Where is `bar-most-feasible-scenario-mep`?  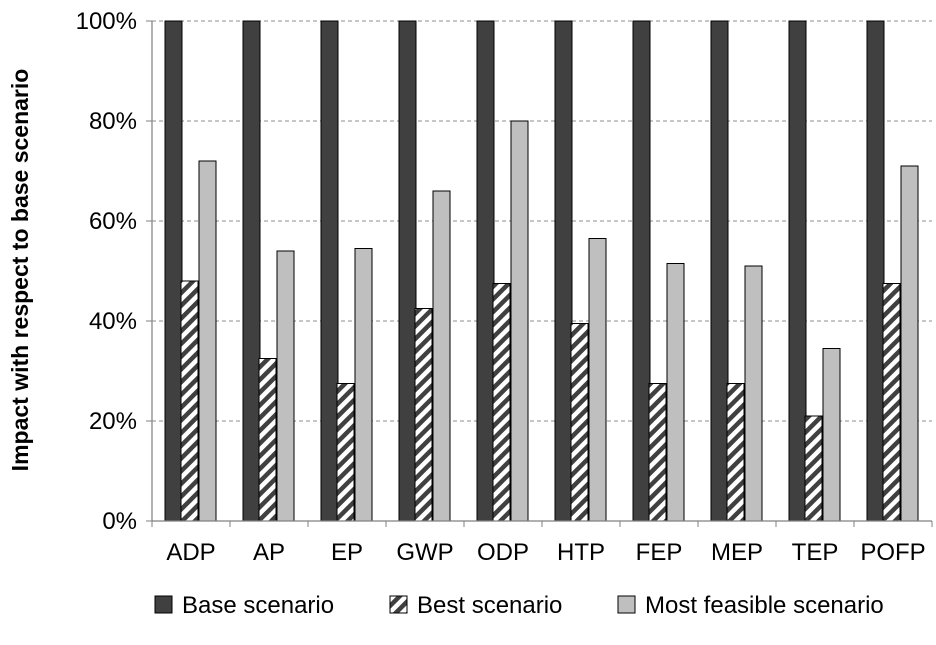 bar-most-feasible-scenario-mep is located at coordinates (753, 393).